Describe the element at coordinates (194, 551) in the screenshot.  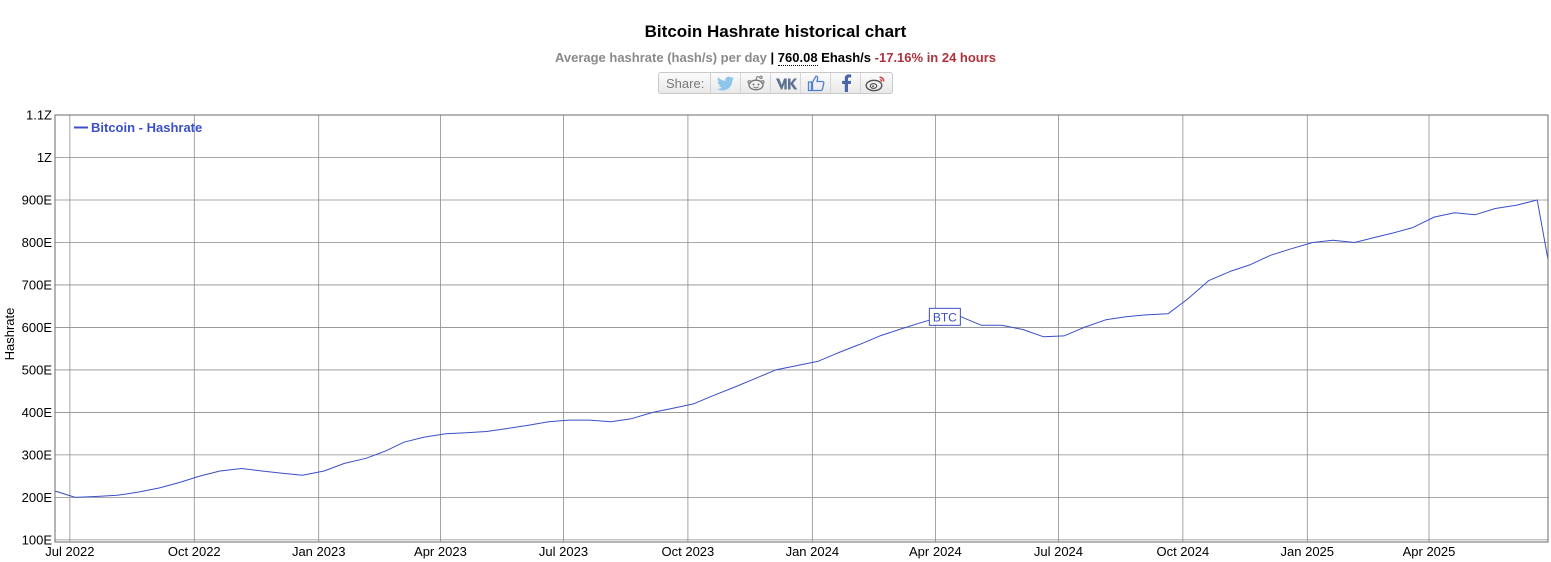
I see `x-tick-label: Oct 2022` at that location.